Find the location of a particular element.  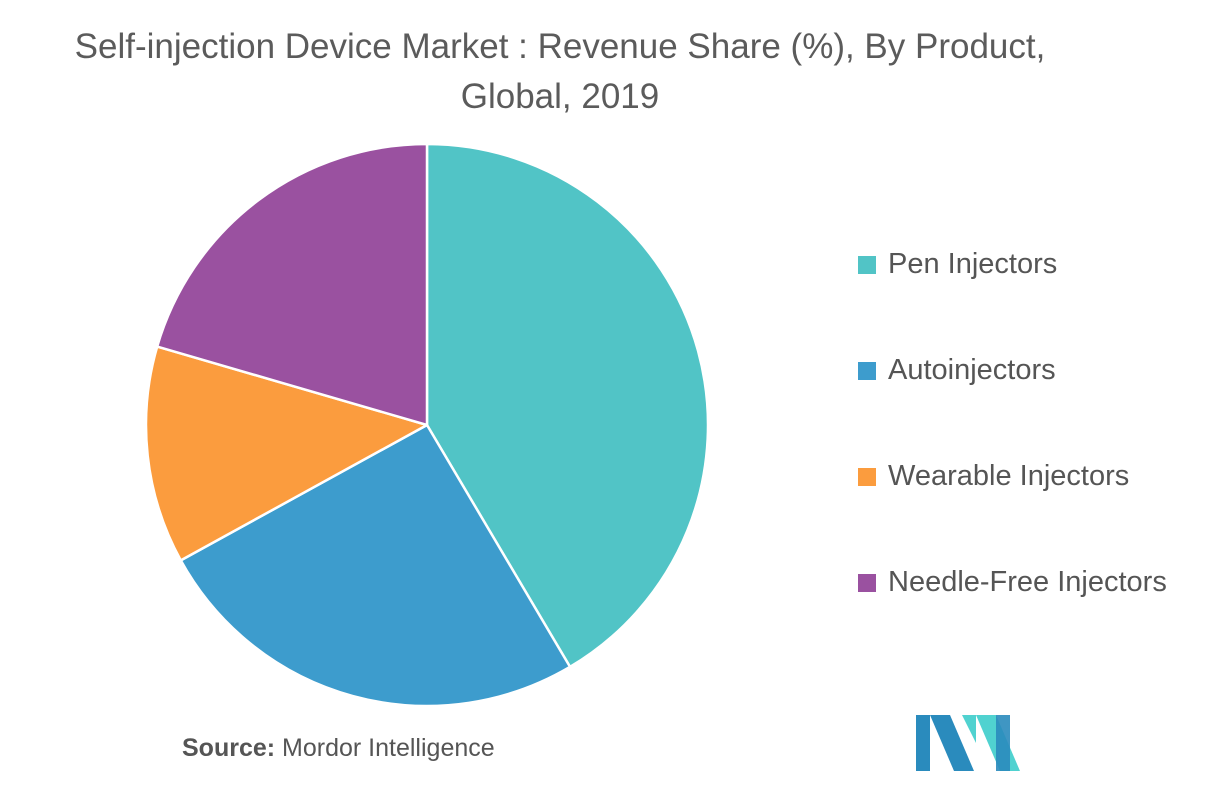

legend-swatch-autoinjectors is located at coordinates (867, 371).